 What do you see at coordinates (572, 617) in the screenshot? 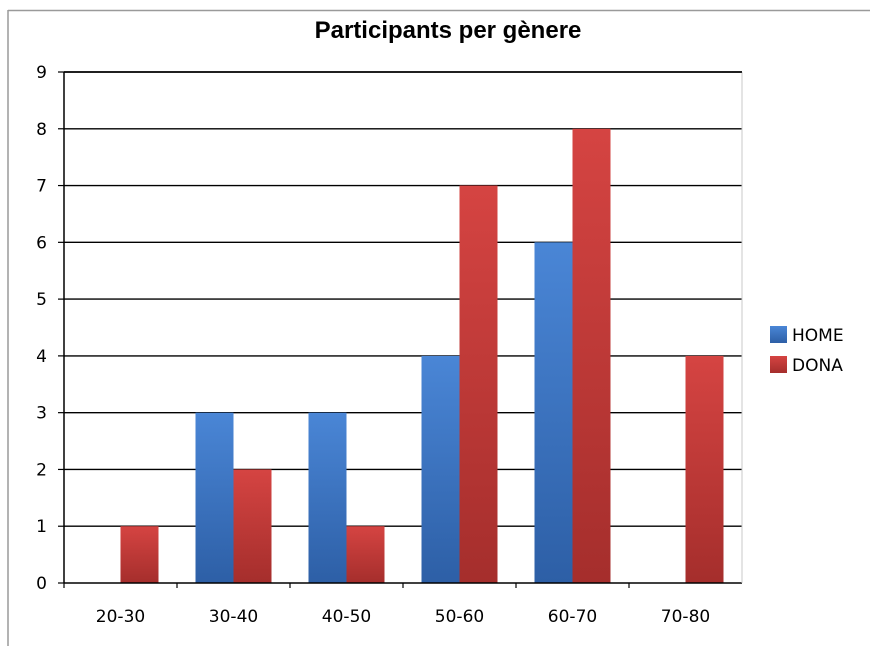
I see `x-tick-label: 60-70` at bounding box center [572, 617].